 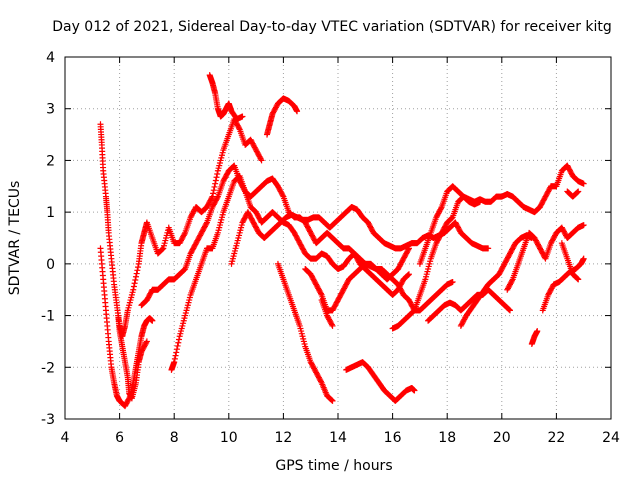 What do you see at coordinates (447, 438) in the screenshot?
I see `x-tick-label: 18` at bounding box center [447, 438].